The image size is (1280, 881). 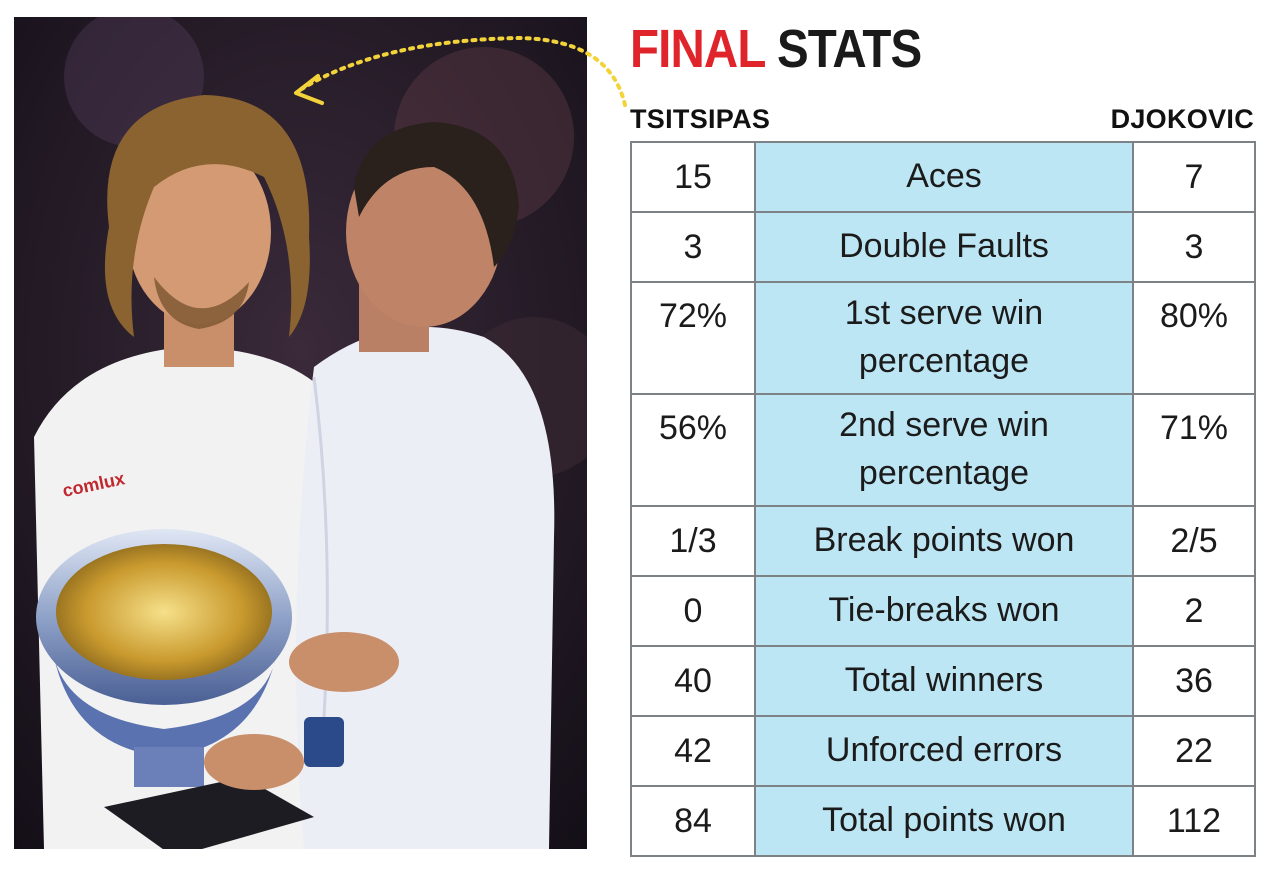 I want to click on table-row: 1/3 Break points won 2/5, so click(x=943, y=541).